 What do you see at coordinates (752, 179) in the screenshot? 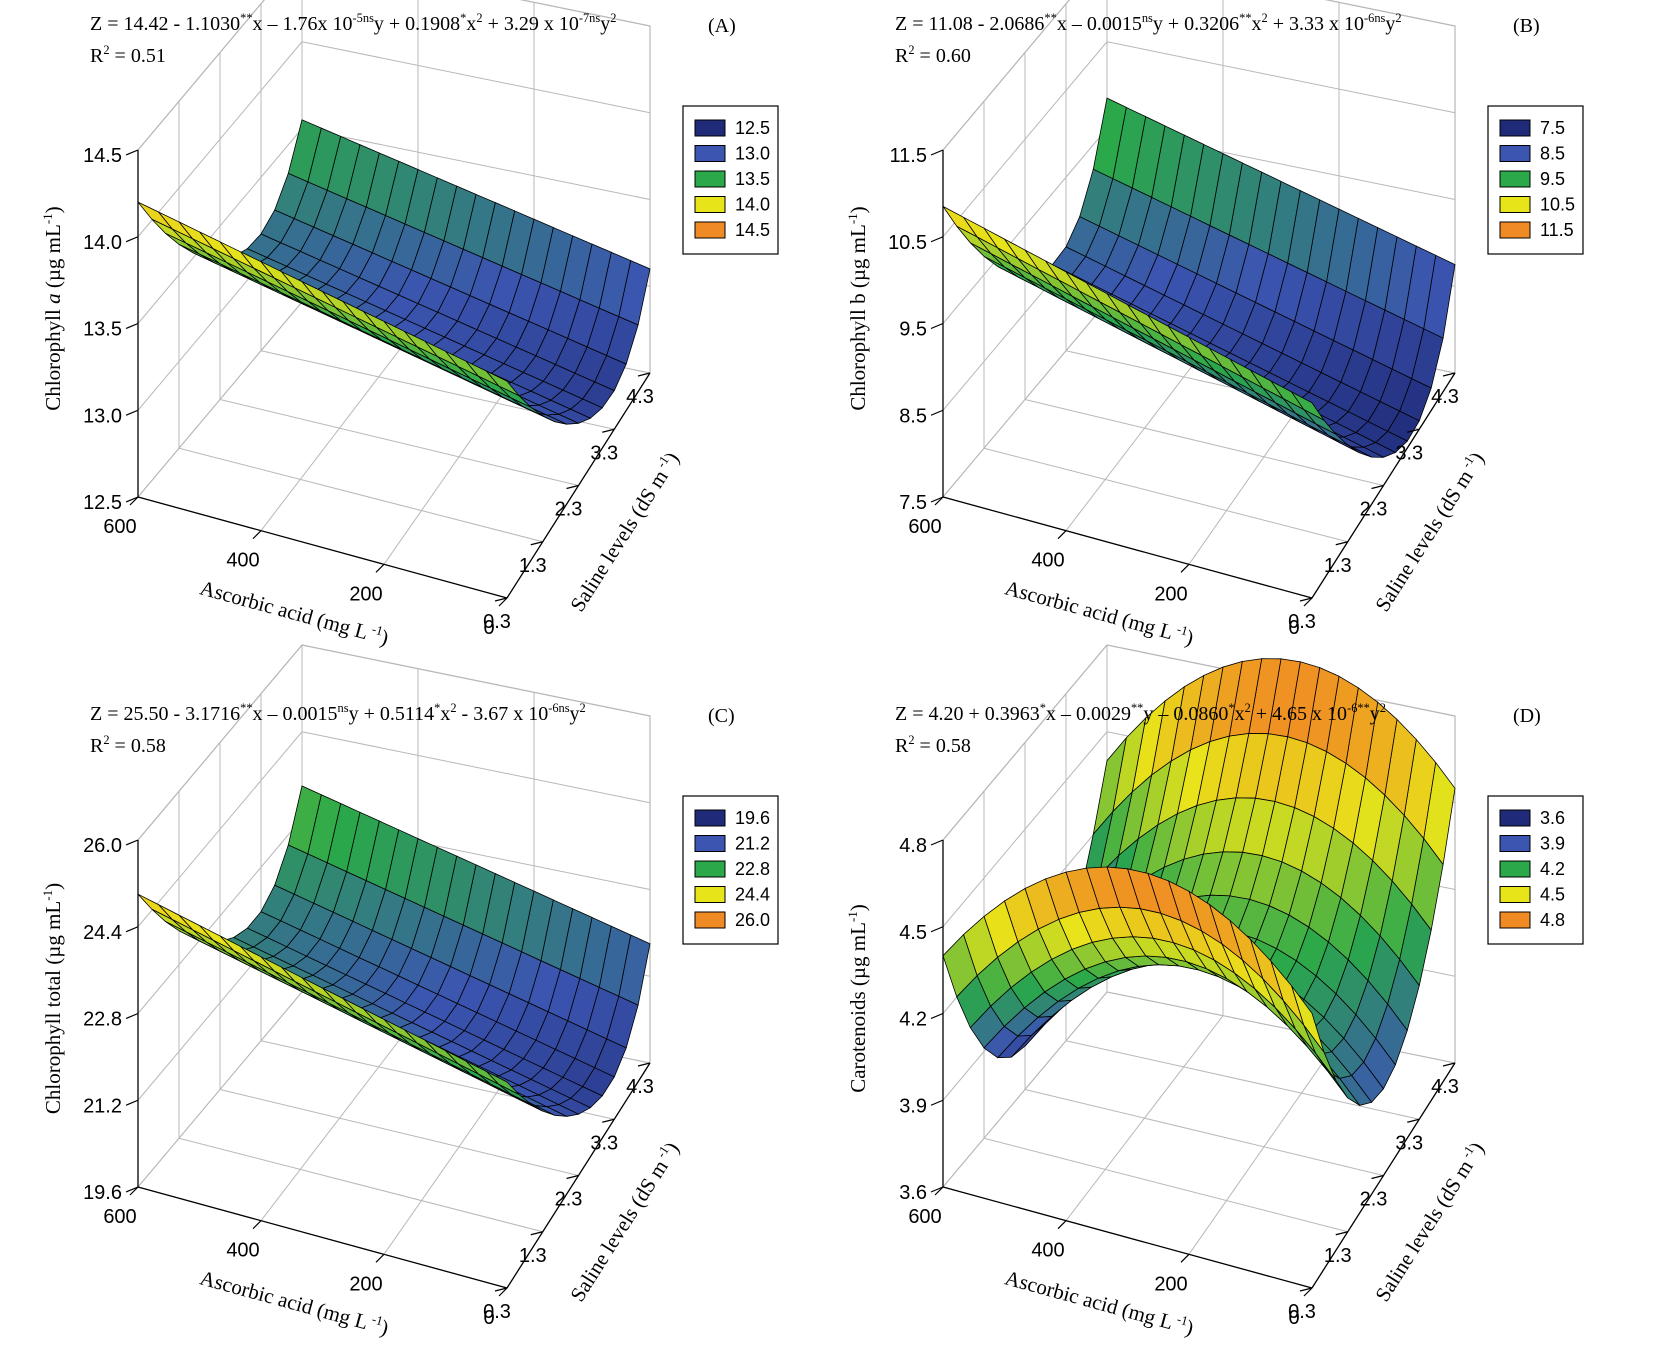
I see `legend-label: 13.5` at bounding box center [752, 179].